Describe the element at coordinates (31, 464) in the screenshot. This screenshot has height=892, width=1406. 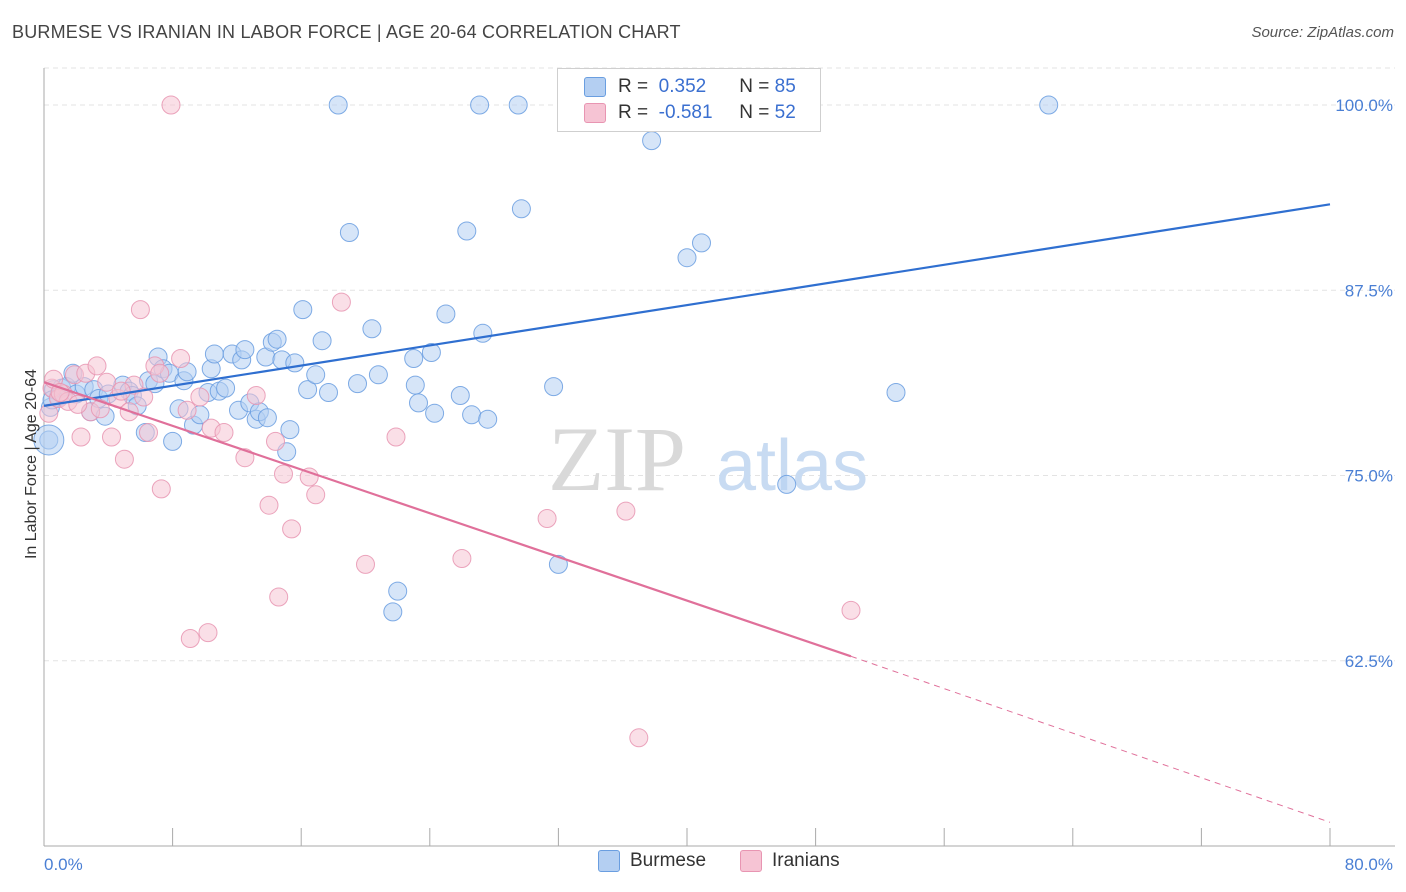
I see `y-axis-label: In Labor Force | Age 20-64` at that location.